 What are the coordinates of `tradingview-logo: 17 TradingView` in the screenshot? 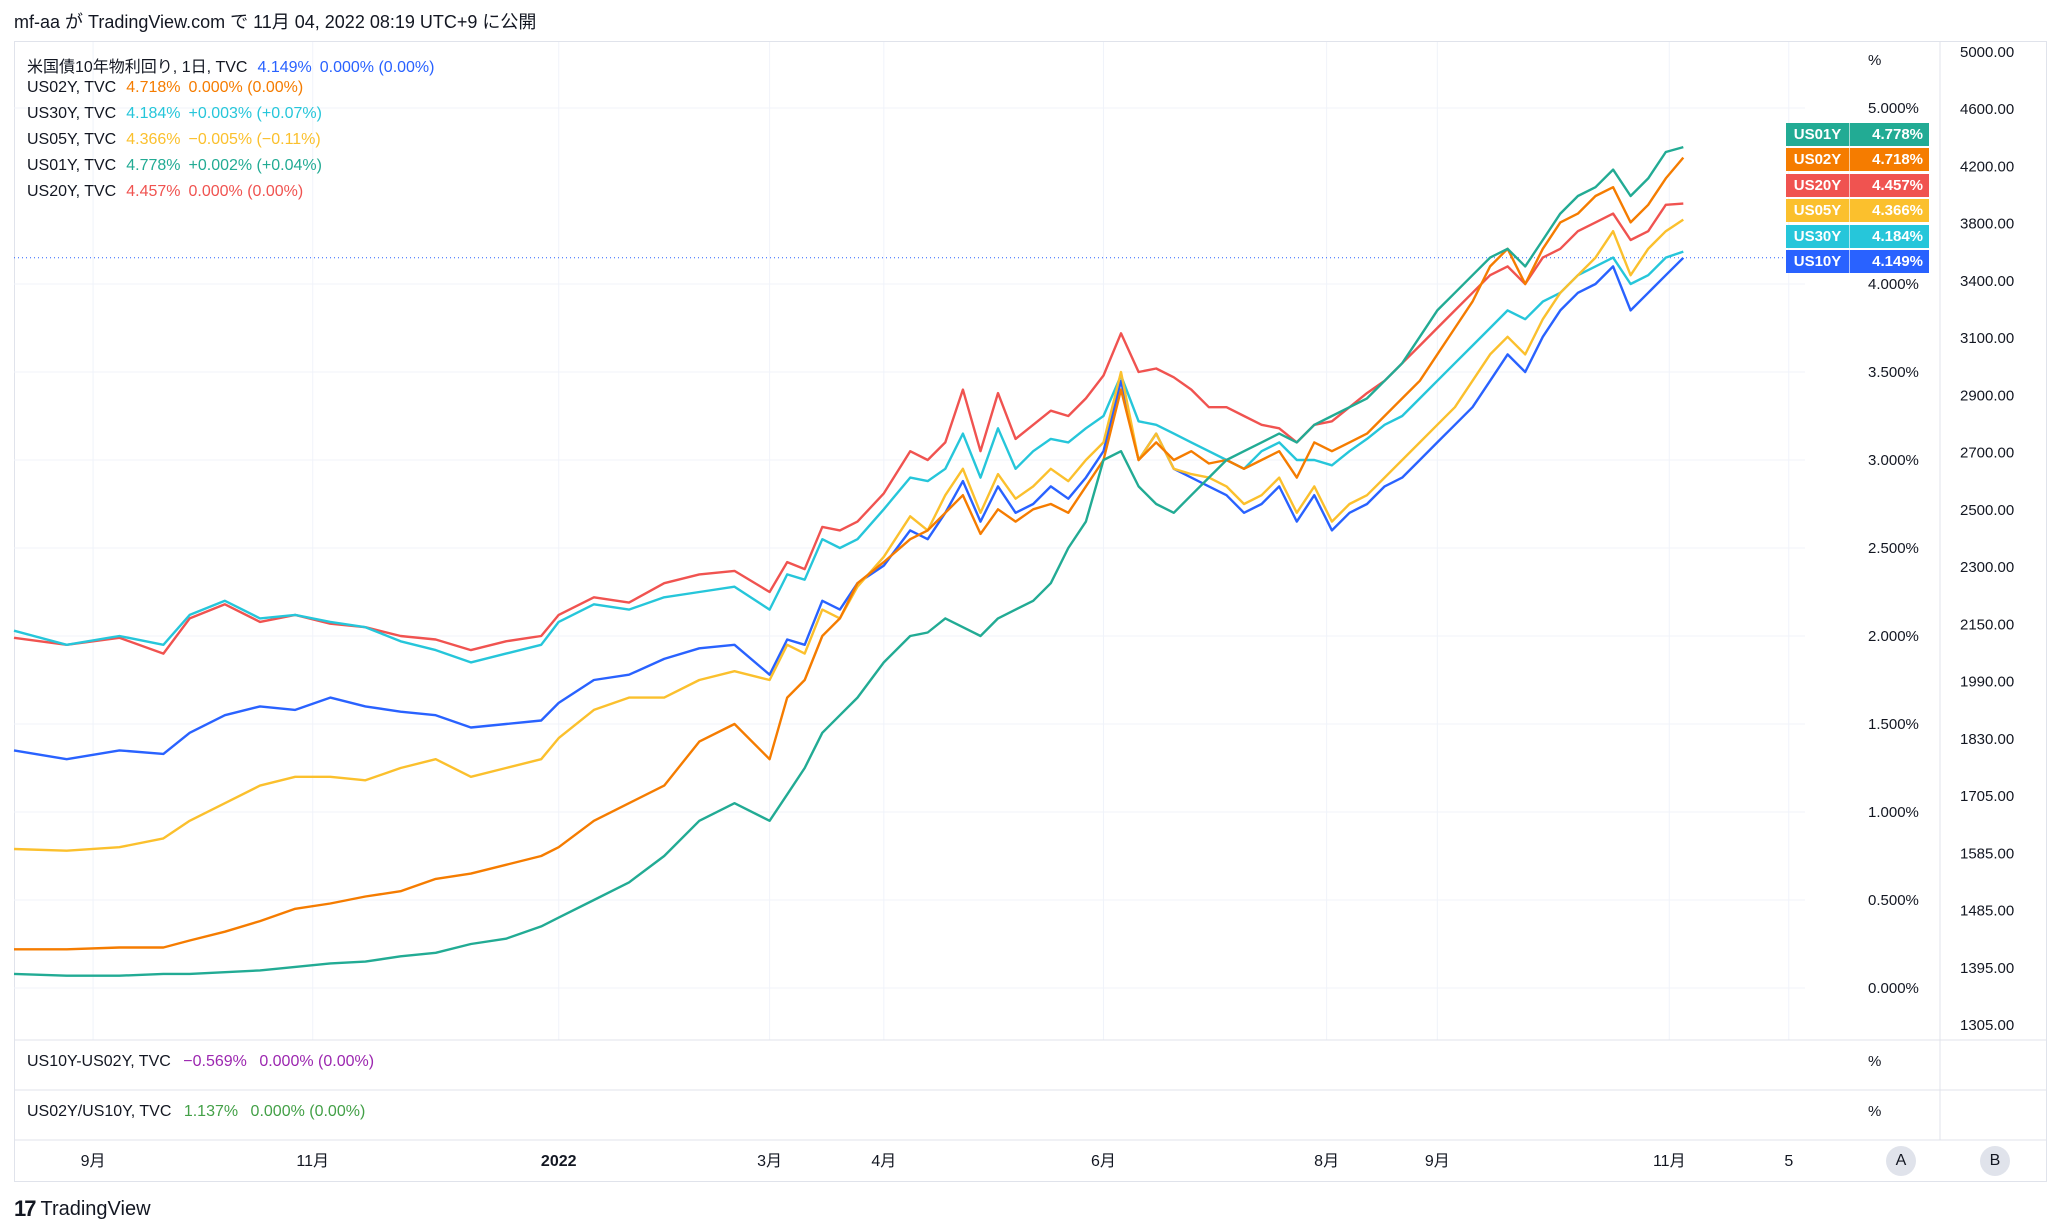 It's located at (82, 1209).